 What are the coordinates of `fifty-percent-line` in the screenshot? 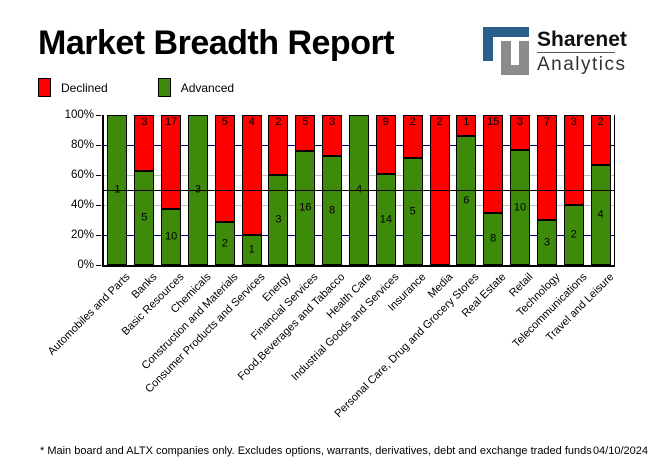 It's located at (358, 190).